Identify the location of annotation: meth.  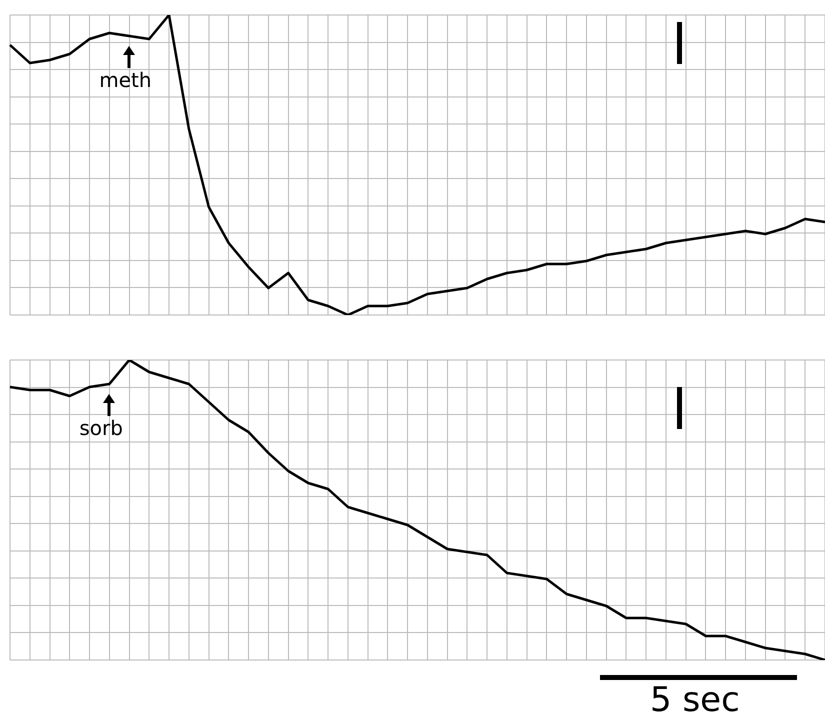
(125, 80).